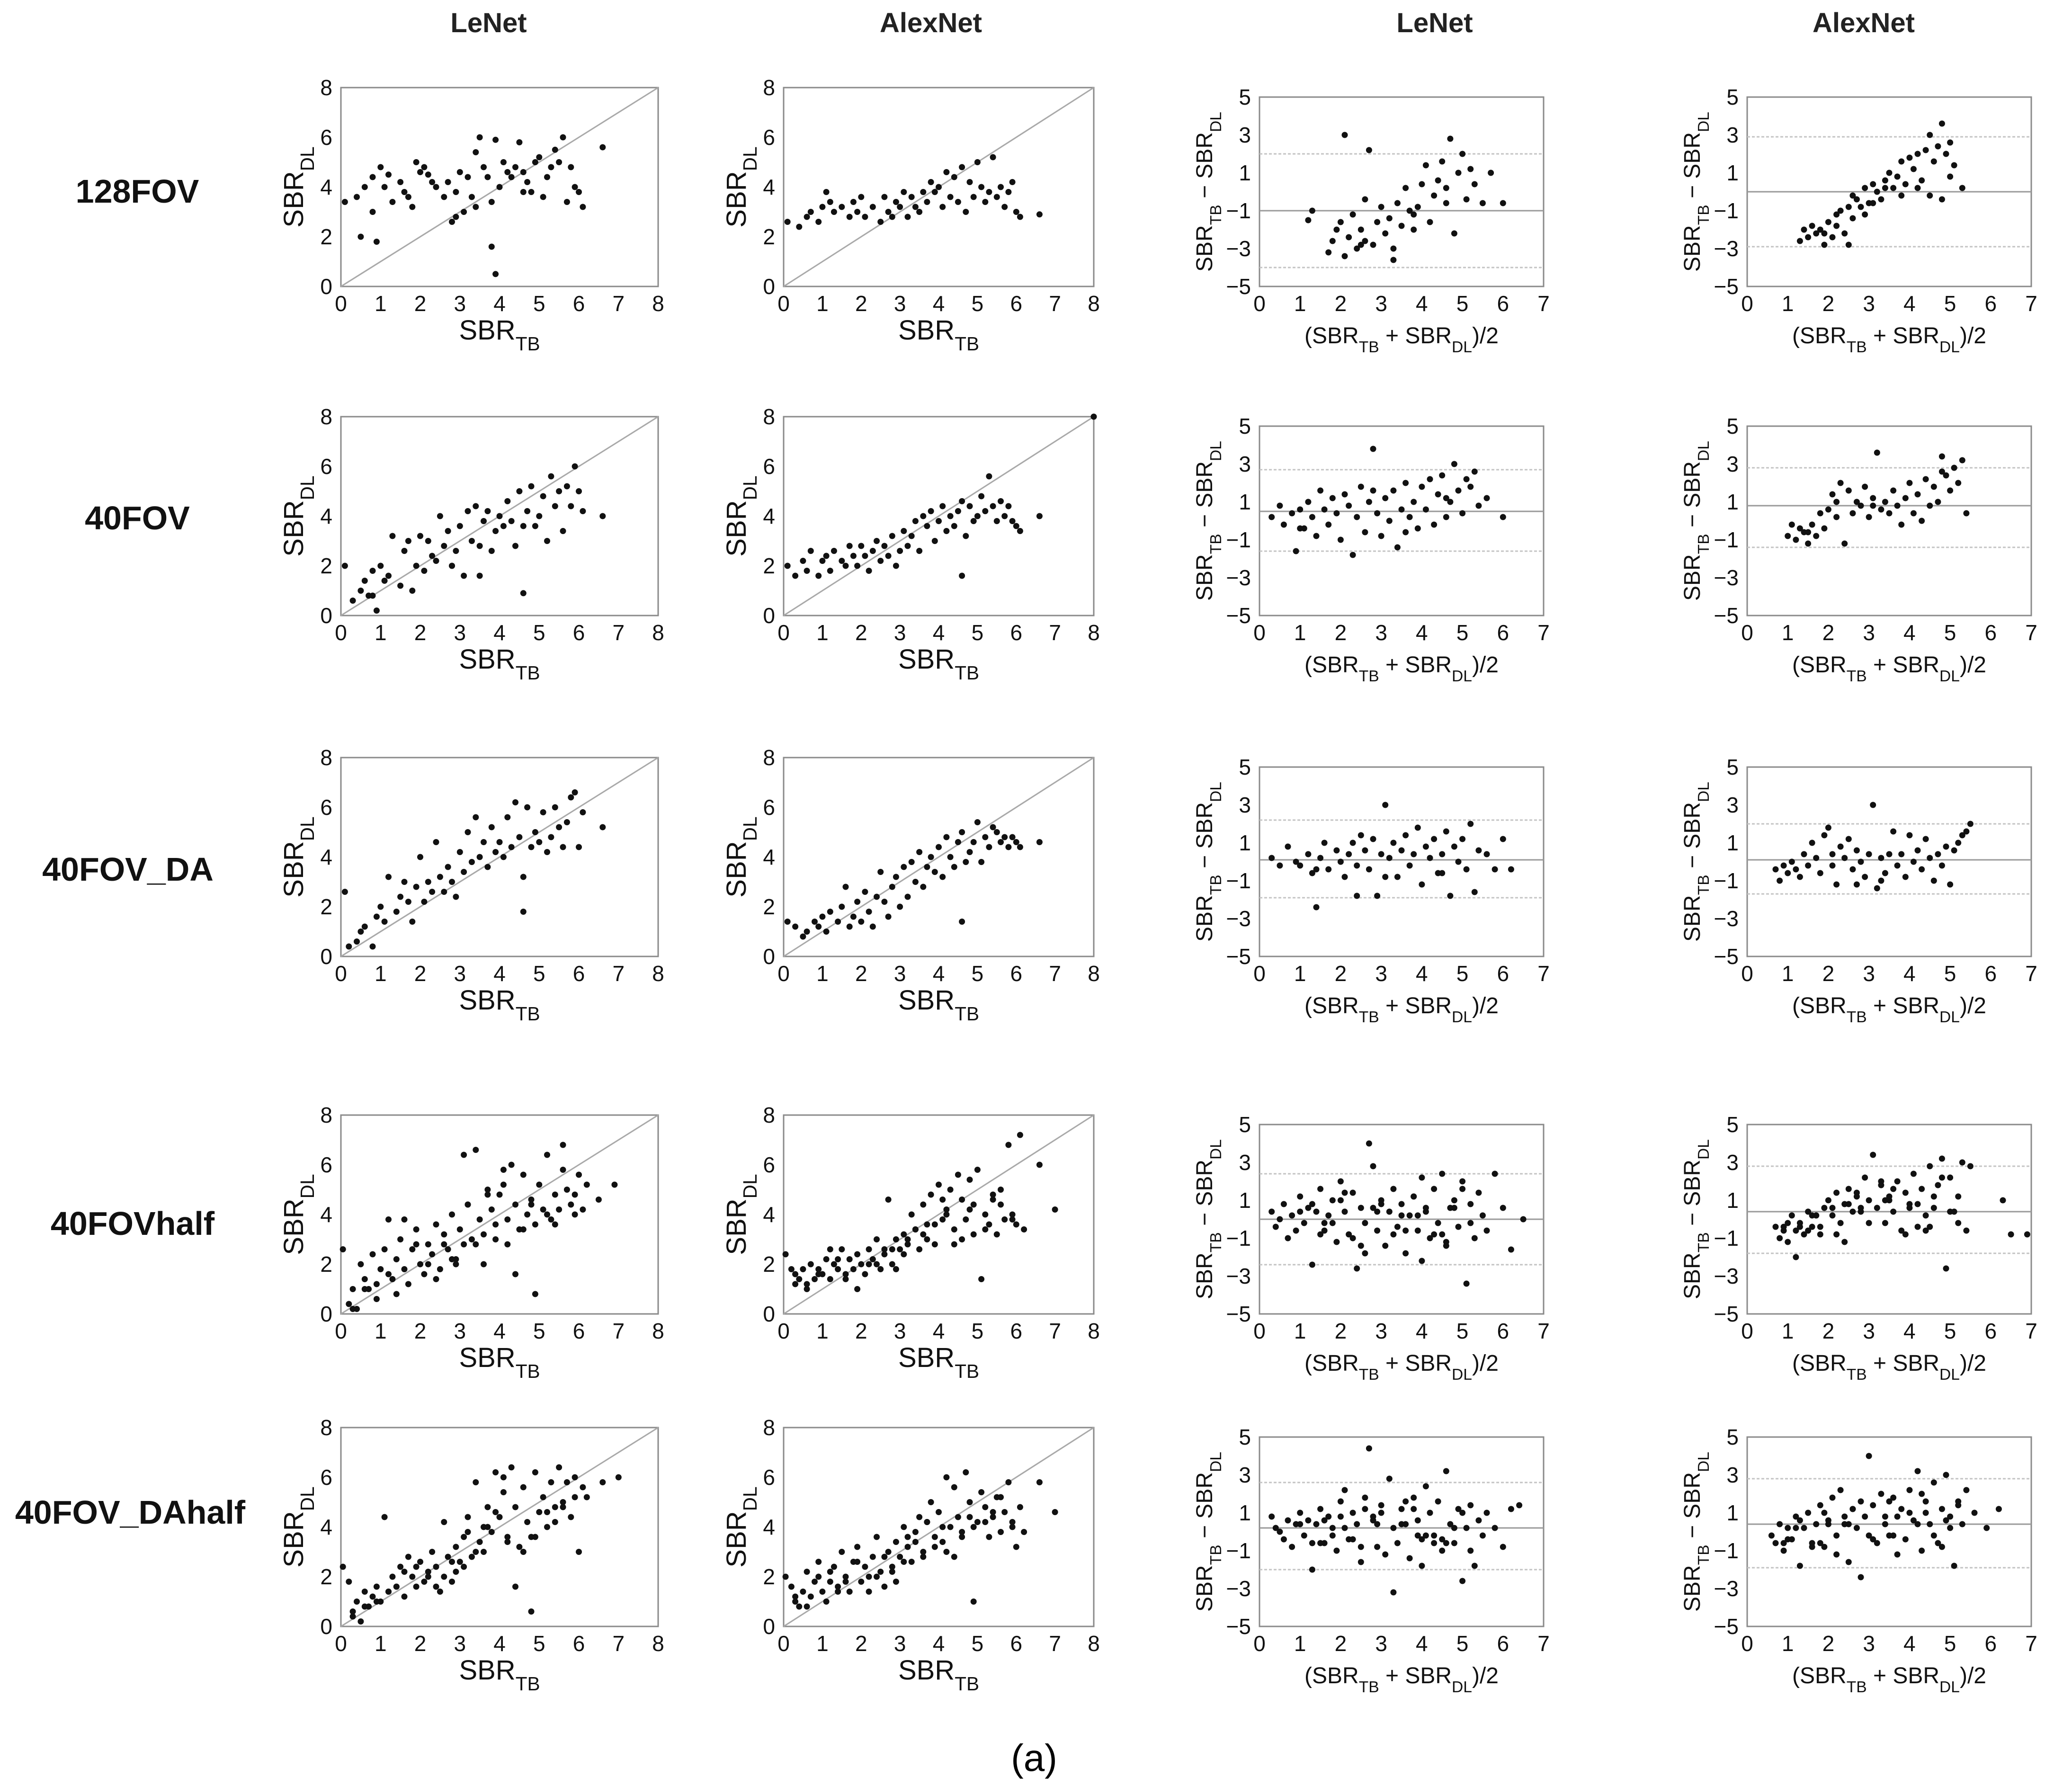  Describe the element at coordinates (326, 466) in the screenshot. I see `y-tick-label: 6` at that location.